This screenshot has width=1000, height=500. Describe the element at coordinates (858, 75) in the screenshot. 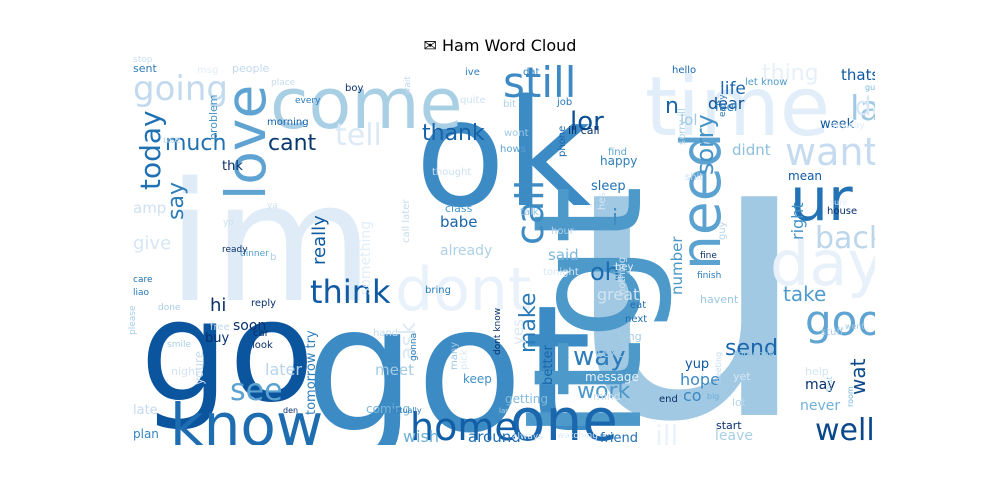

I see `word-thats: thats` at that location.